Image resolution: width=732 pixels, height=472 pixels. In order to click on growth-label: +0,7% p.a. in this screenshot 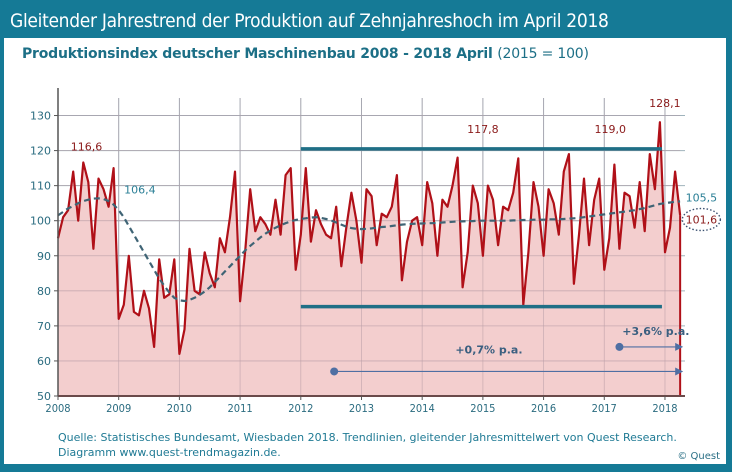, I will do `click(488, 349)`.